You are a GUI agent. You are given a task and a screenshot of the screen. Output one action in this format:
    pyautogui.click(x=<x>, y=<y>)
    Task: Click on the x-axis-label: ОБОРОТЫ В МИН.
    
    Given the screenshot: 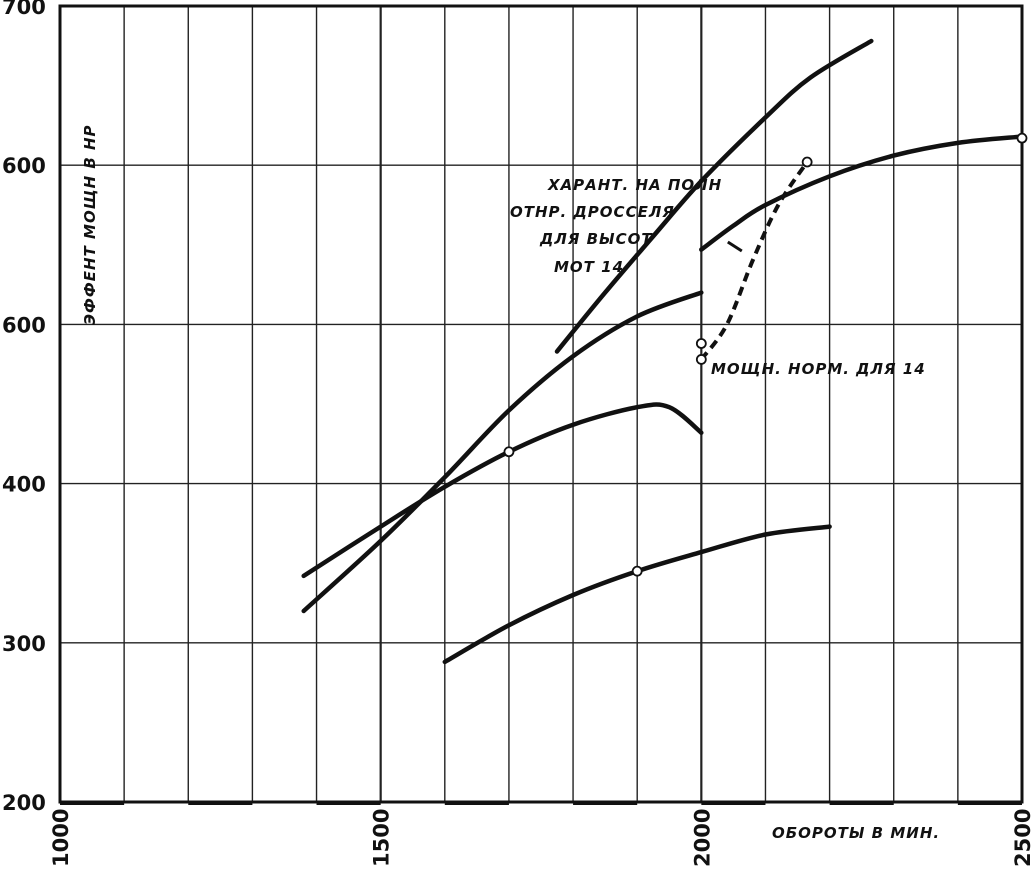 What is the action you would take?
    pyautogui.click(x=856, y=833)
    